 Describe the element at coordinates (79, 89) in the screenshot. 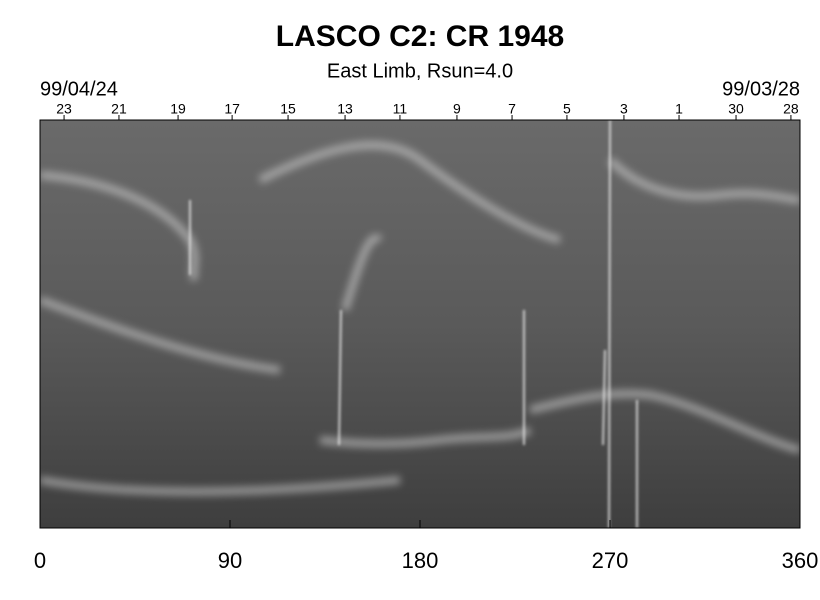

I see `start-date: 99/04/24` at that location.